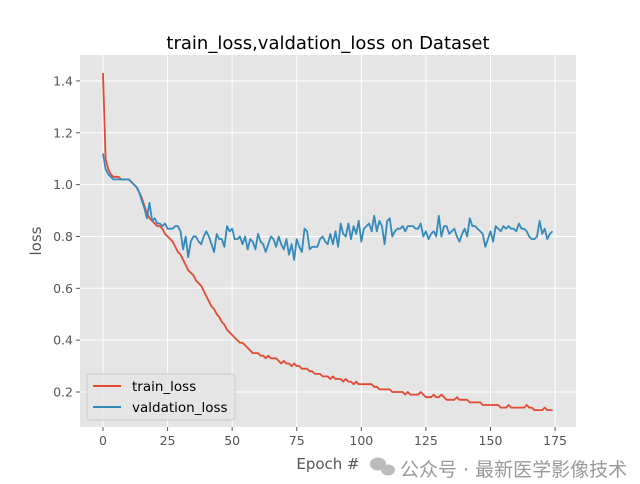 Image resolution: width=640 pixels, height=484 pixels. I want to click on y-tick-label: 1.0, so click(63, 184).